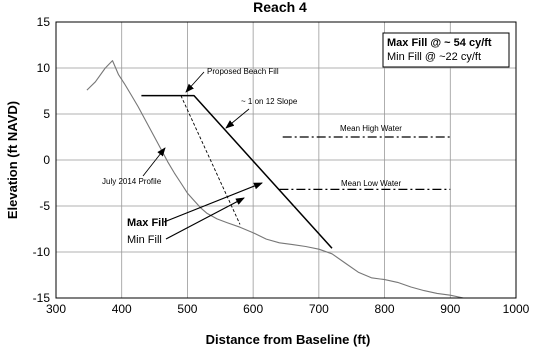 This screenshot has height=350, width=535. What do you see at coordinates (385, 309) in the screenshot?
I see `x-tick-label: 800` at bounding box center [385, 309].